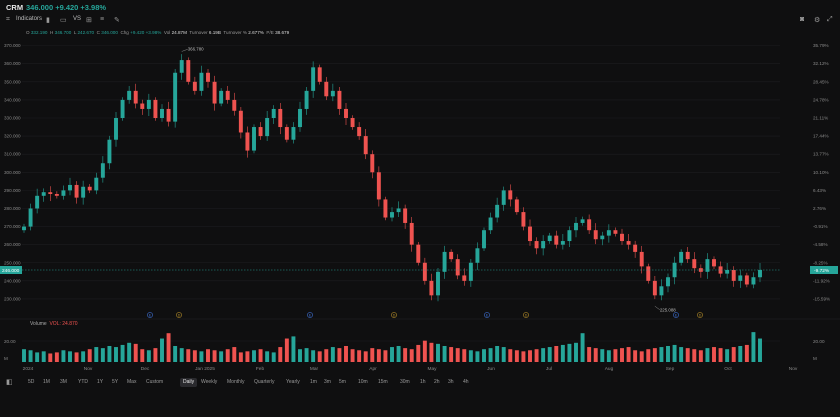  What do you see at coordinates (9, 382) in the screenshot?
I see `sidebar-toggle-icon: ◧` at bounding box center [9, 382].